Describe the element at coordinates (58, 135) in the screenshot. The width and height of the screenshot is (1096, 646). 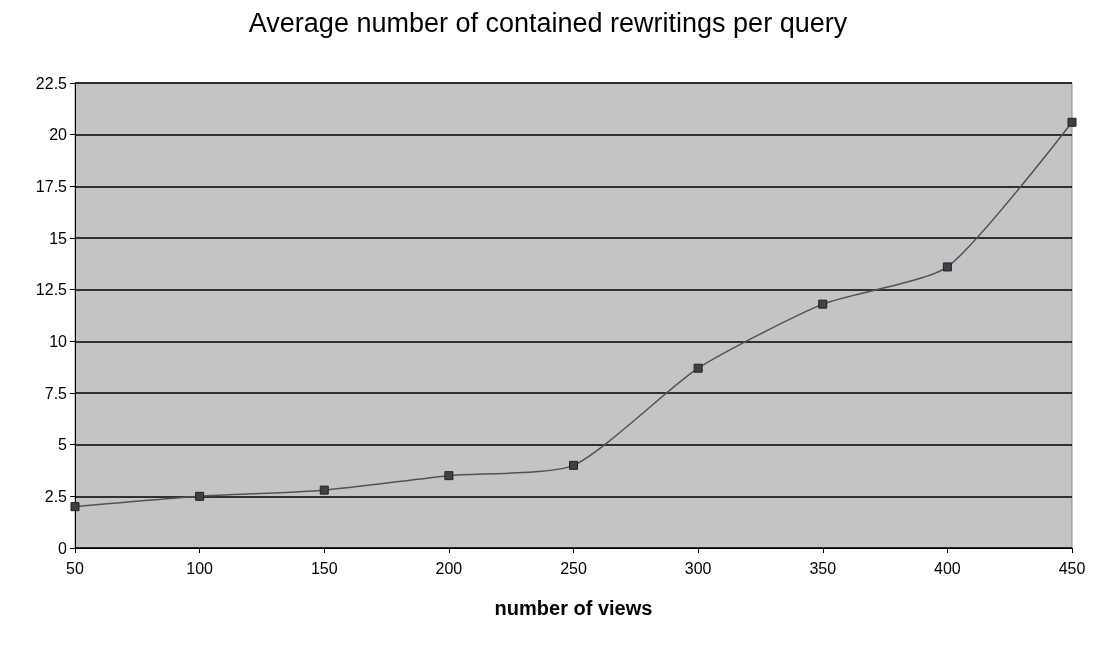
I see `y-tick-label: 20` at that location.